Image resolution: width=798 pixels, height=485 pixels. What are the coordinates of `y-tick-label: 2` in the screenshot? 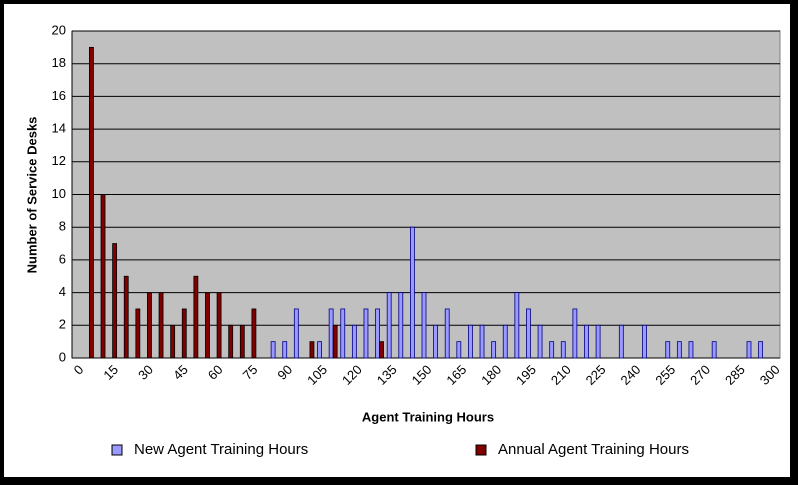 It's located at (62, 324).